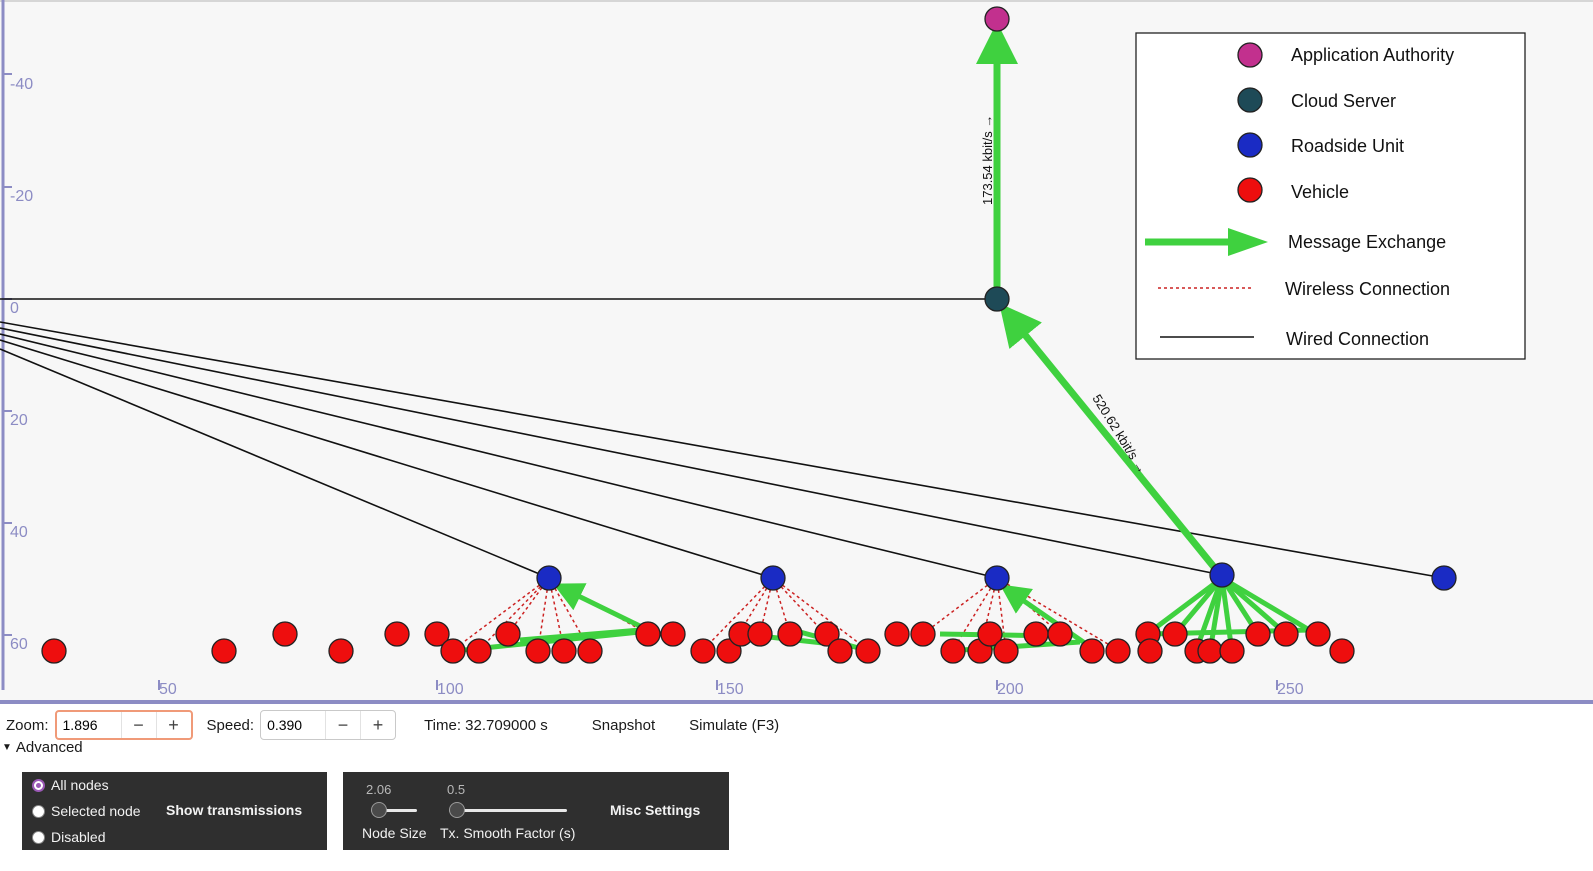  Describe the element at coordinates (394, 833) in the screenshot. I see `node-size-label: Node Size` at that location.